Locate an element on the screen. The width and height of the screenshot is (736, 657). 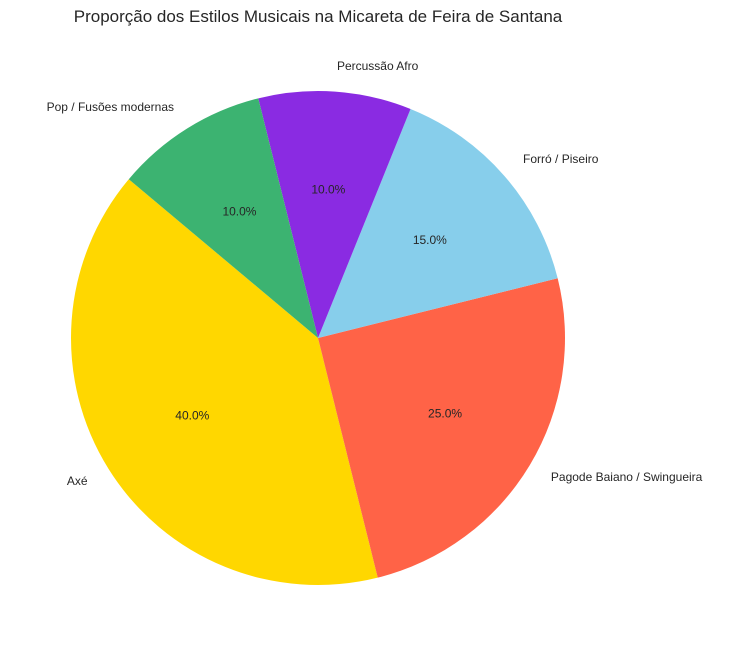
slice-category-label: Percussão Afro is located at coordinates (378, 66).